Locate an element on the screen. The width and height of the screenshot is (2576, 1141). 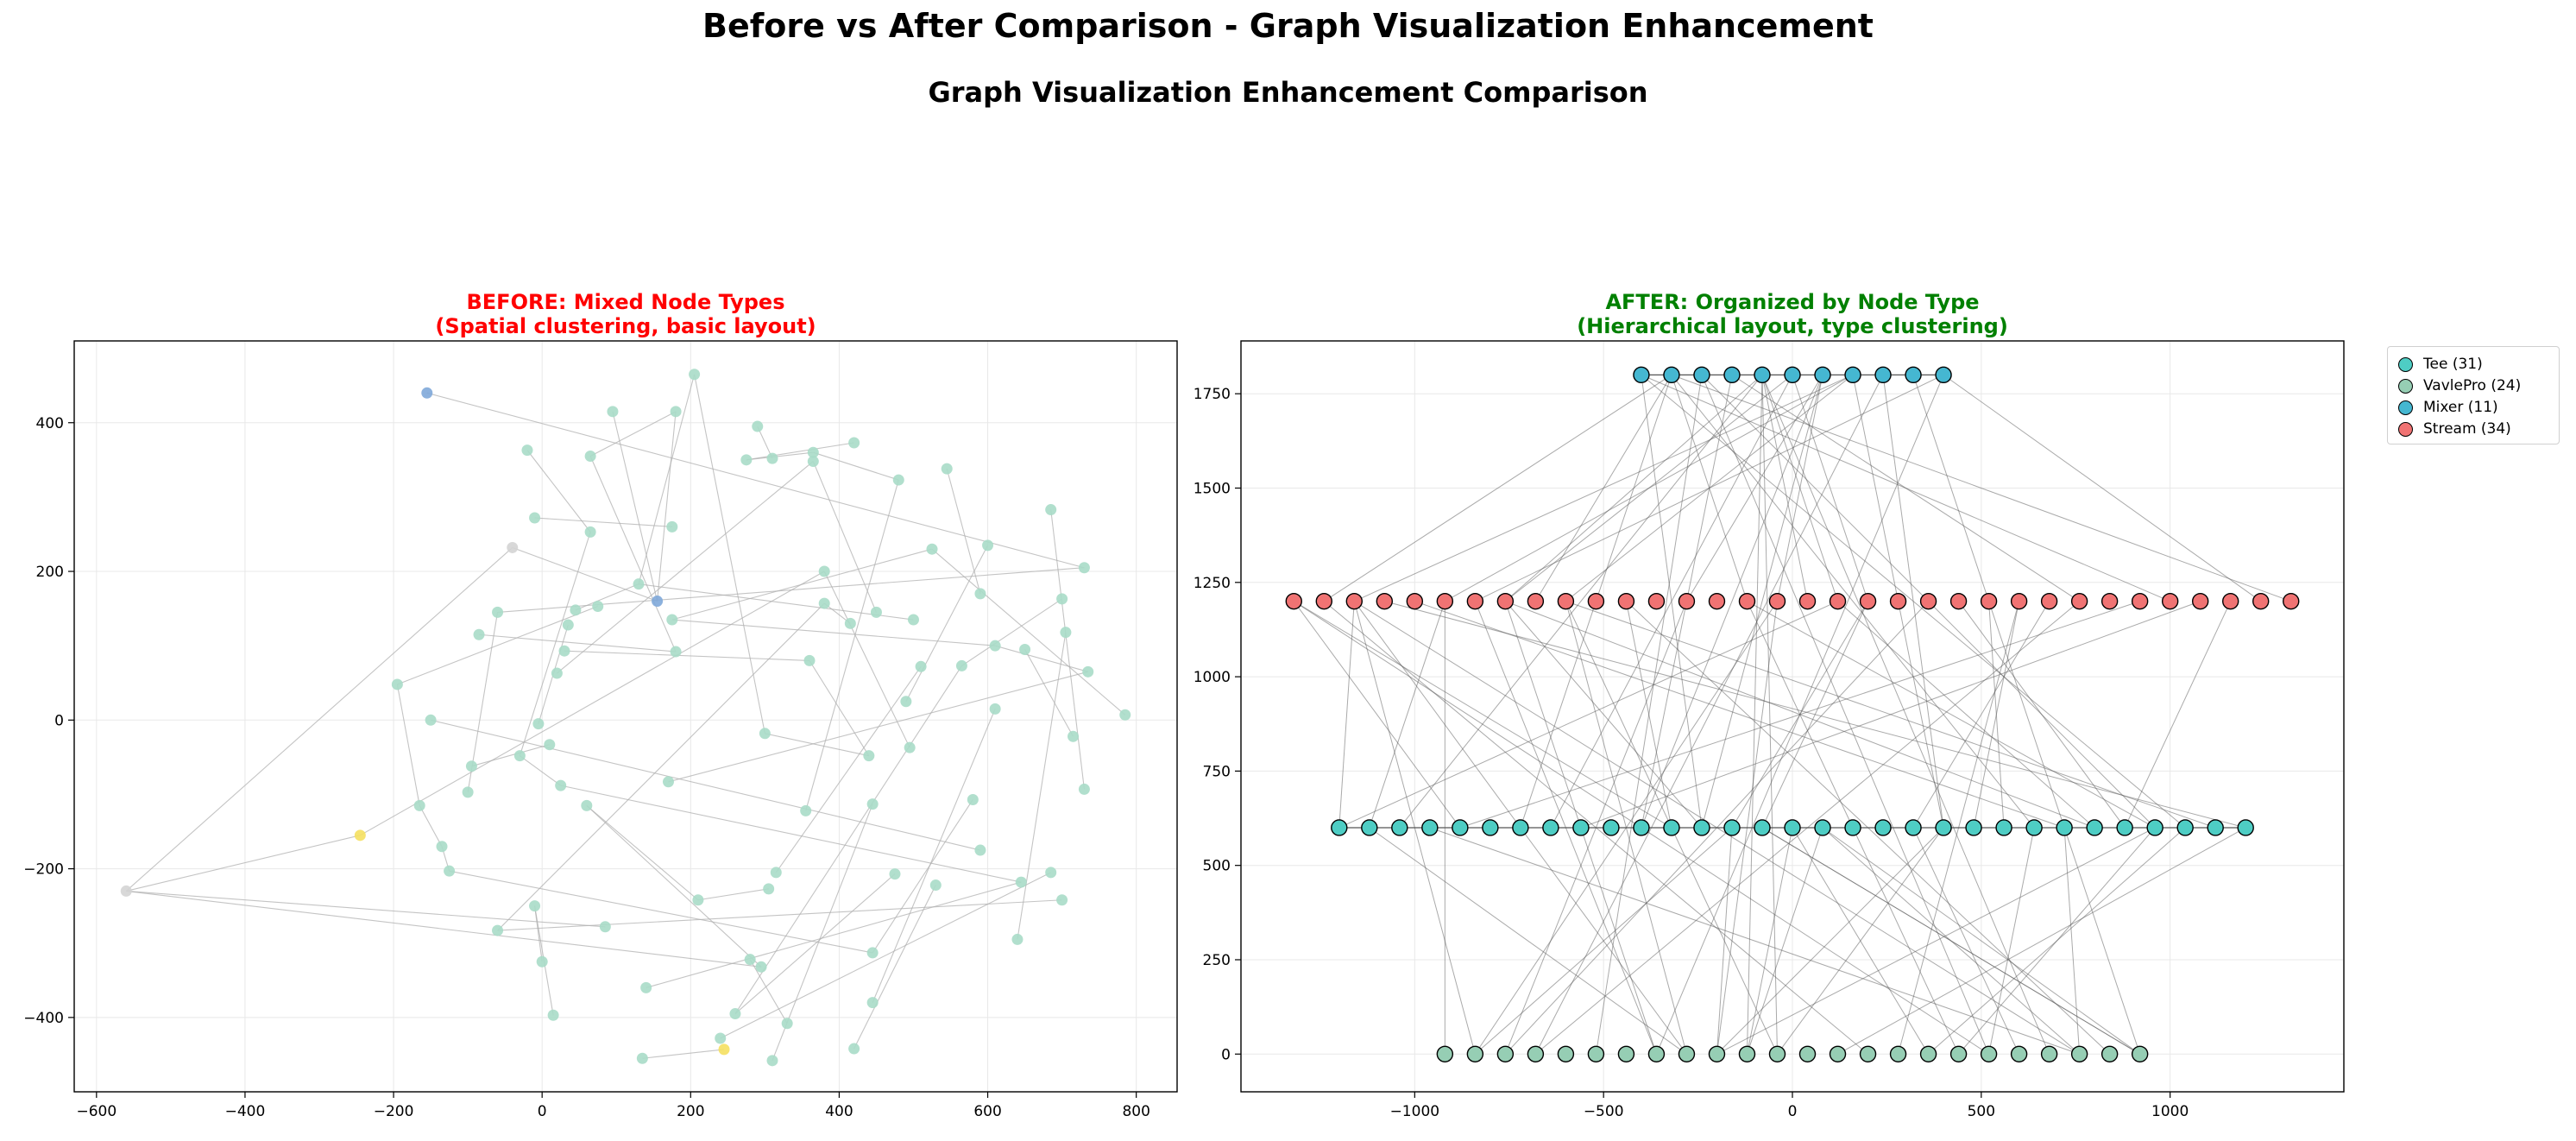
legend-item-mixer: Mixer (11) is located at coordinates (2448, 407).